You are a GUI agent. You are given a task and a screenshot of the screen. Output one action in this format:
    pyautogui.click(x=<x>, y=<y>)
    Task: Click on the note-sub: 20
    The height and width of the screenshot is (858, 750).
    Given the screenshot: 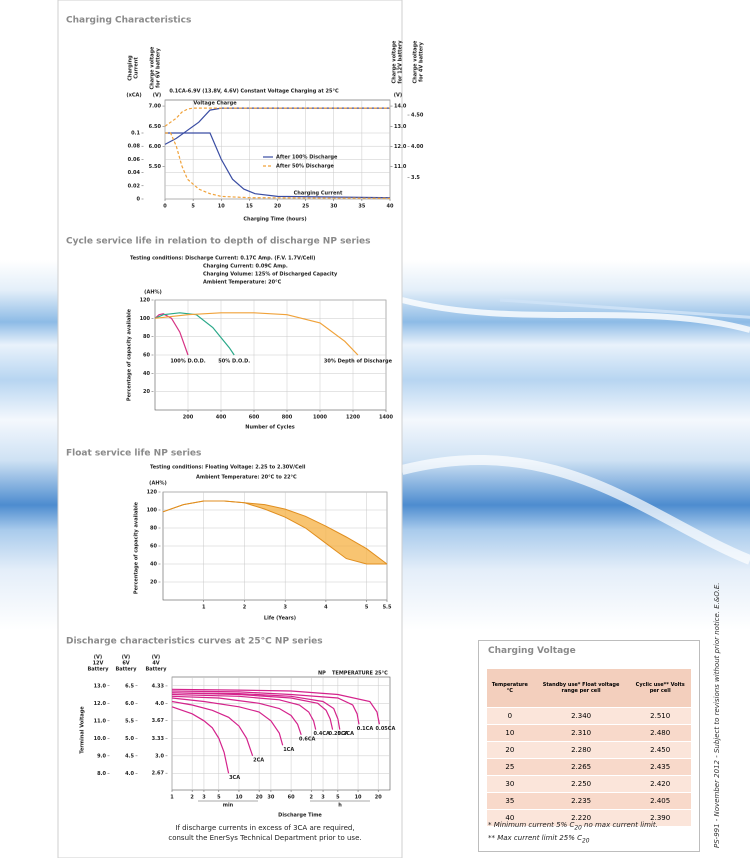 What is the action you would take?
    pyautogui.click(x=585, y=841)
    